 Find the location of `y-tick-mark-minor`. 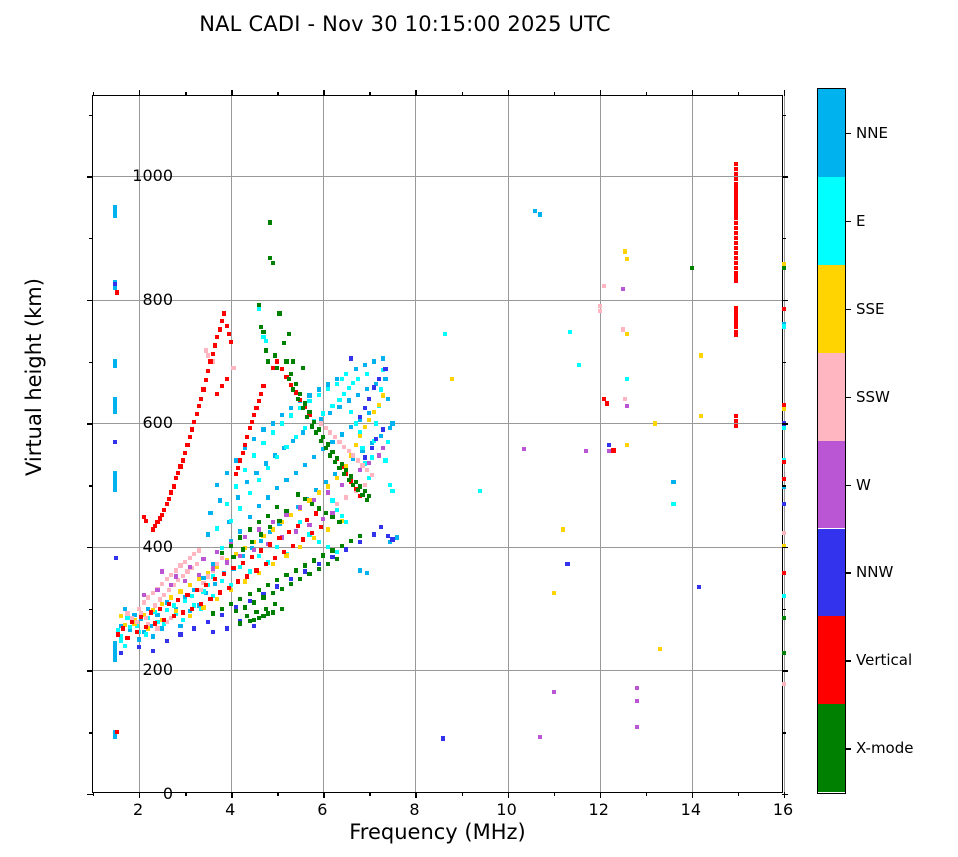

y-tick-mark-minor is located at coordinates (784, 609).